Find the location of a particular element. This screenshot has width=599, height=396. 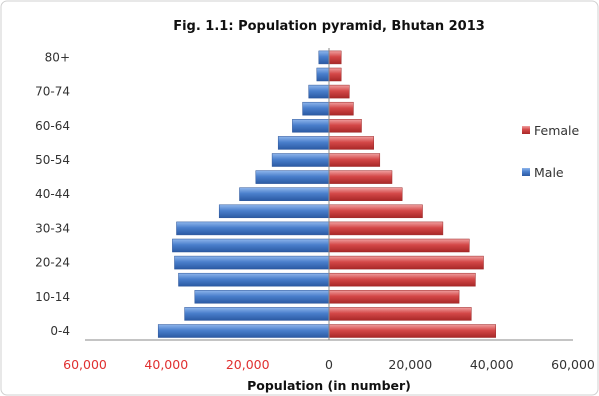

y-tick-40-44: 40-44 is located at coordinates (52, 194).